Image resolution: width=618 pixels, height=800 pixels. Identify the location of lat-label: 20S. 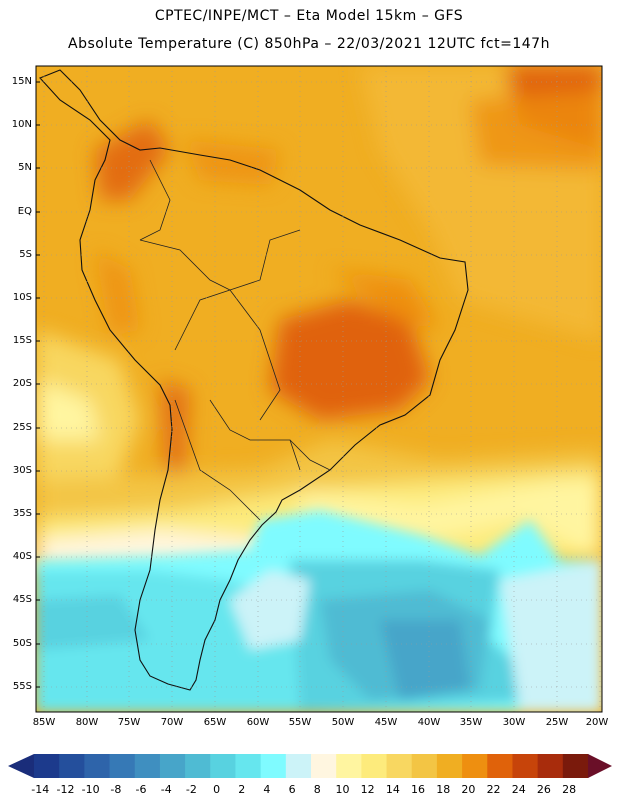
(22, 383).